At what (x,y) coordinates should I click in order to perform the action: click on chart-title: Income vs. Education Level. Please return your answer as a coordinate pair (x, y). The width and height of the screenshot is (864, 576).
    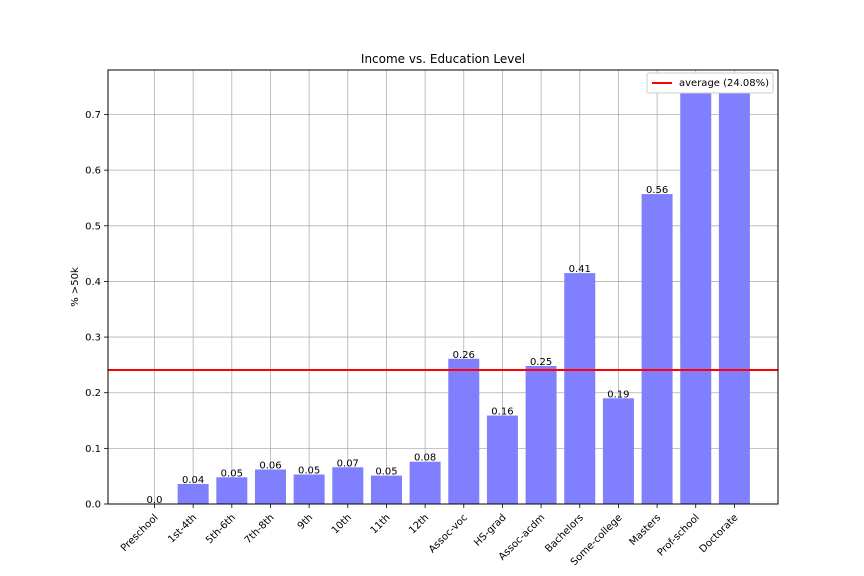
    Looking at the image, I should click on (443, 59).